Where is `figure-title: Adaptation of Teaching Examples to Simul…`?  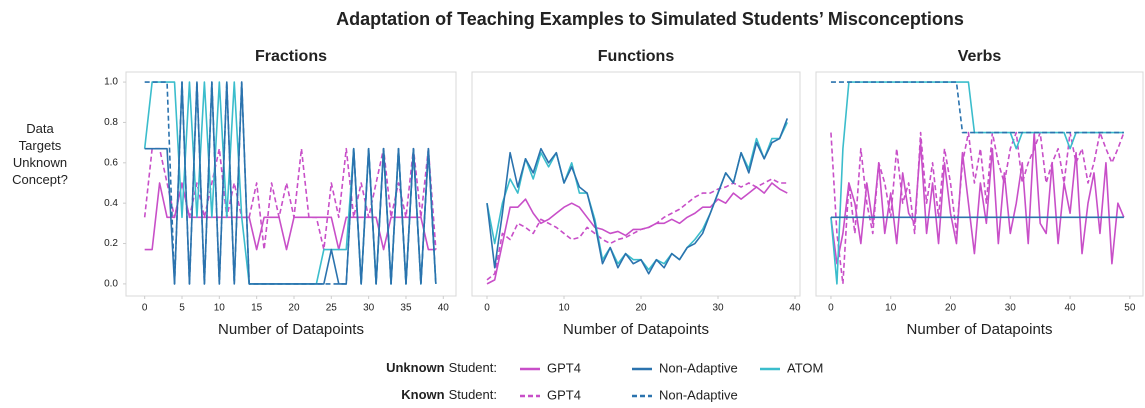
figure-title: Adaptation of Teaching Examples to Simul… is located at coordinates (650, 19).